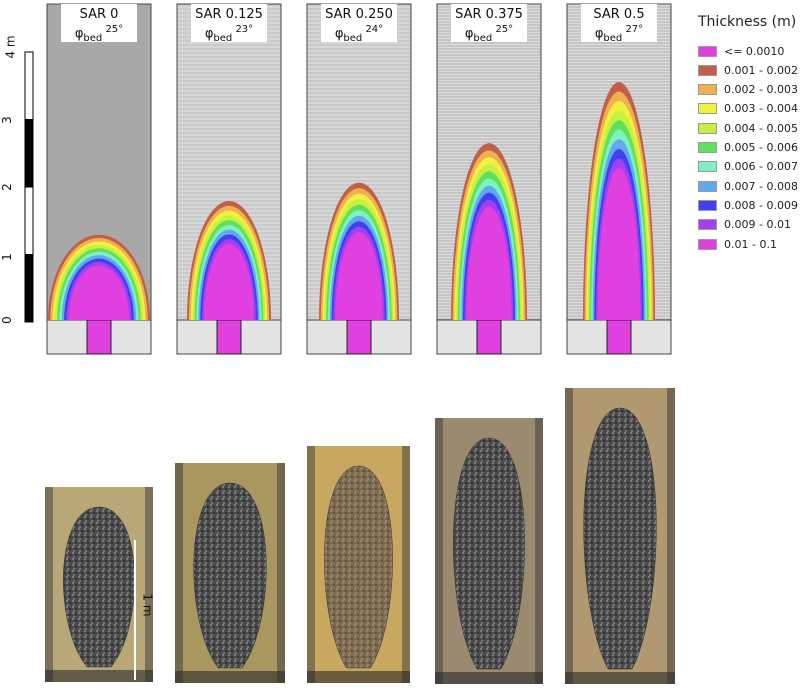 The width and height of the screenshot is (803, 690). Describe the element at coordinates (761, 70) in the screenshot. I see `legend-label: 0.001 - 0.002` at that location.